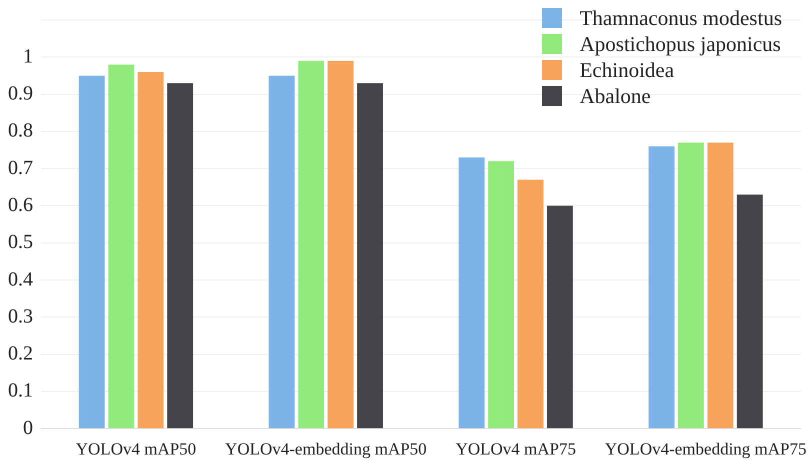  I want to click on x-tick-label: YOLOv4-embedding mAP75, so click(705, 448).